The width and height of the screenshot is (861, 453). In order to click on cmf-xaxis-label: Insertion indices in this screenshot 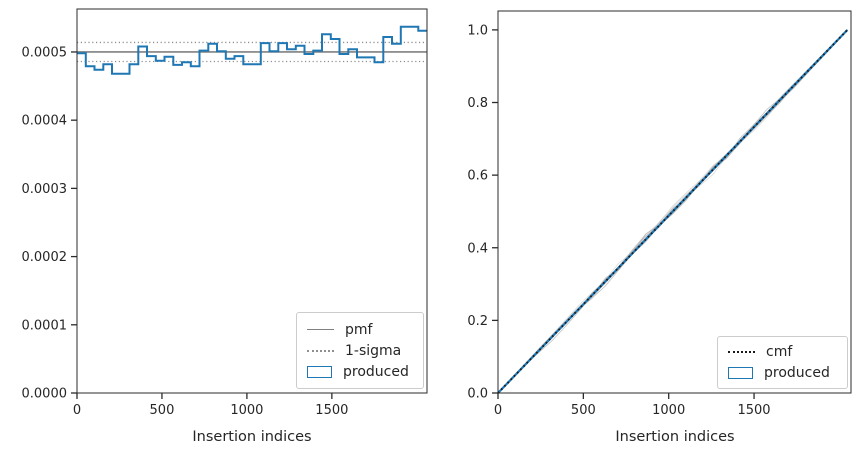, I will do `click(675, 437)`.